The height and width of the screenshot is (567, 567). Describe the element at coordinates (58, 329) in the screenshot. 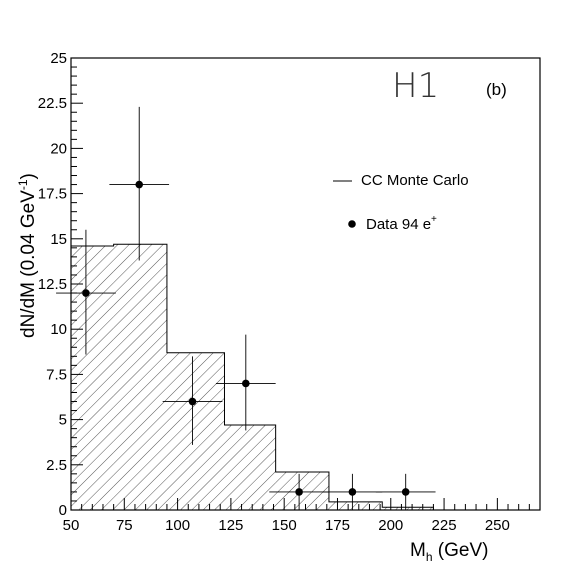

I see `y-tick-label: 10` at that location.